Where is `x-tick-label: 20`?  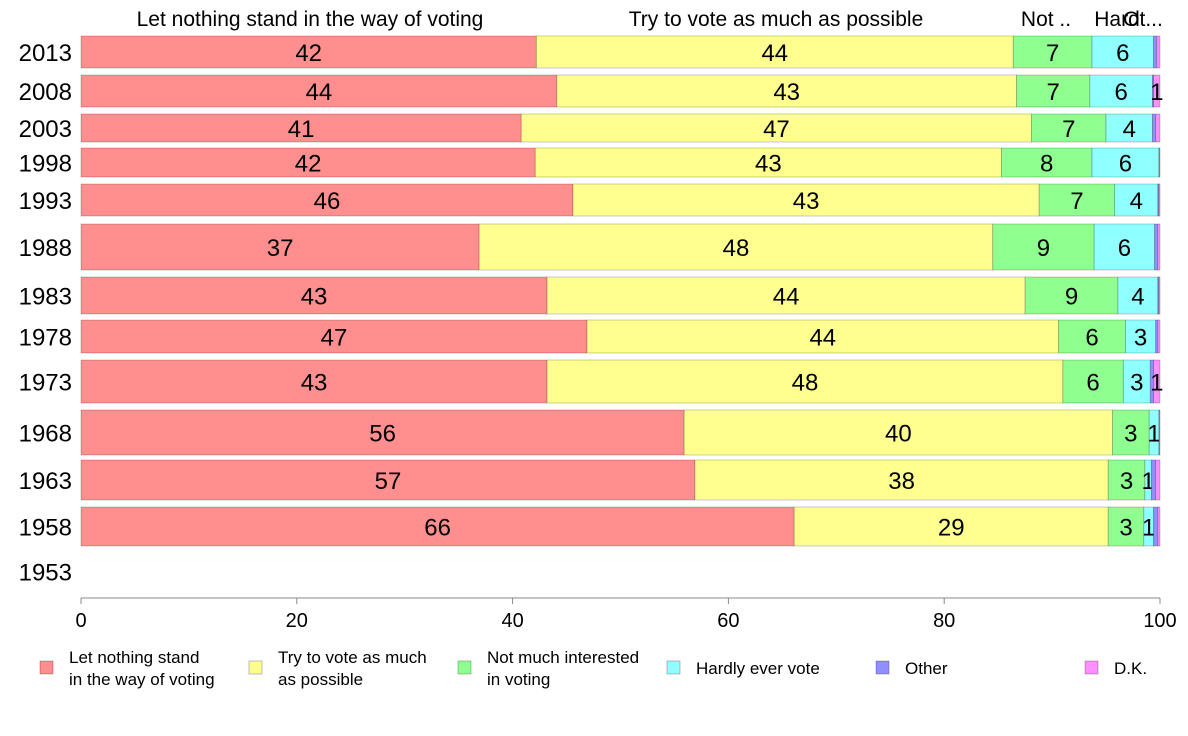 x-tick-label: 20 is located at coordinates (297, 621).